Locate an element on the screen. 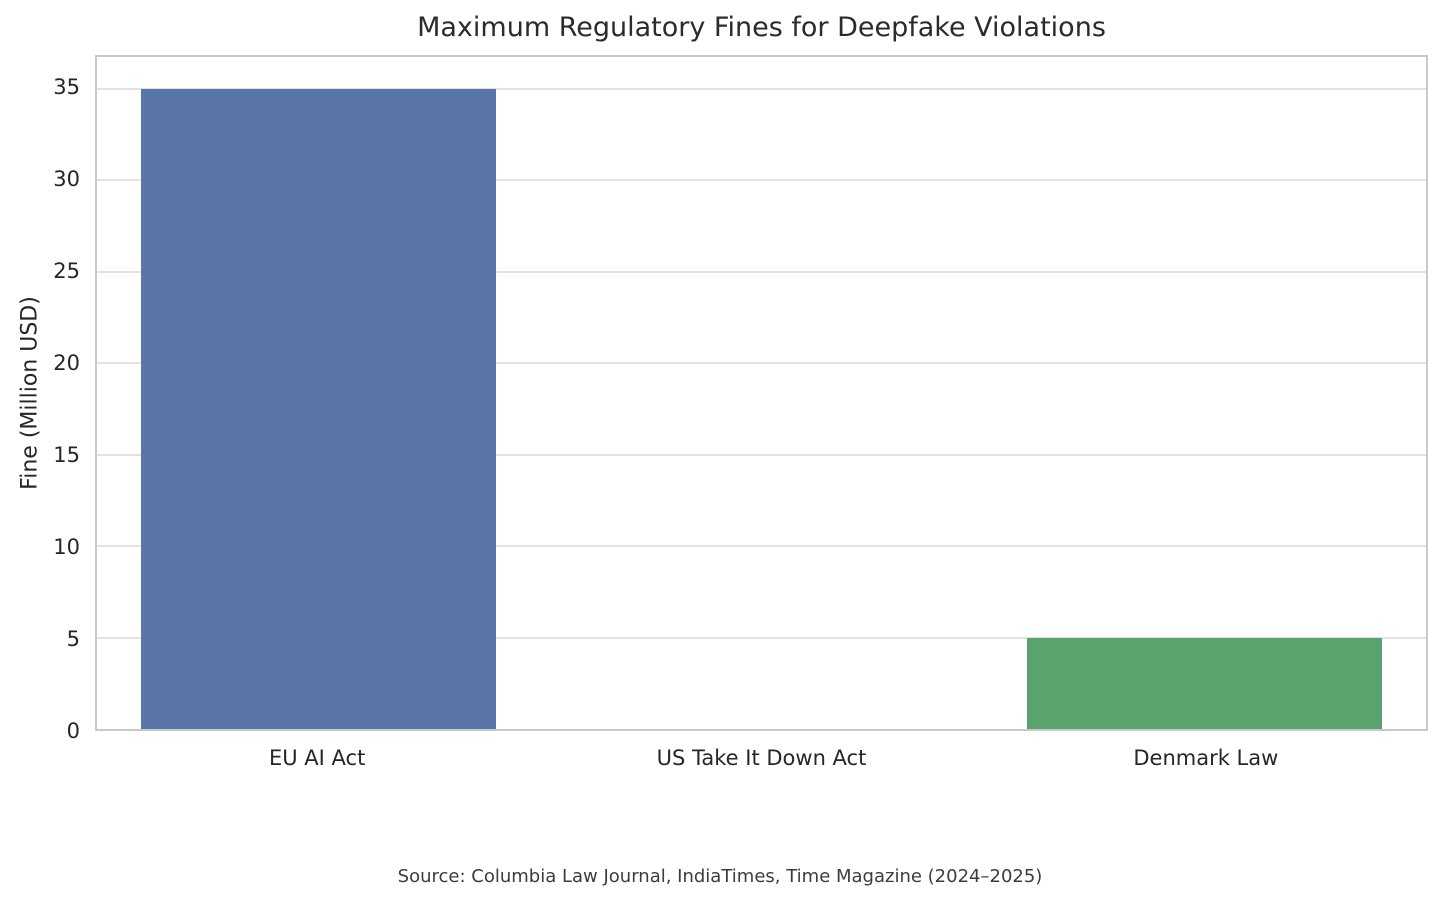 Image resolution: width=1440 pixels, height=905 pixels. y-tick-label: 5 is located at coordinates (73, 639).